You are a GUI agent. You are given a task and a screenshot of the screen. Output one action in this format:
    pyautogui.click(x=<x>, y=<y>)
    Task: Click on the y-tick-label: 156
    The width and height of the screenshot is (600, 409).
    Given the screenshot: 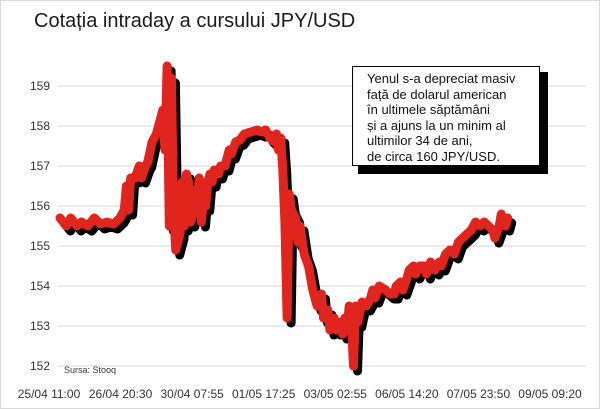 What is the action you would take?
    pyautogui.click(x=40, y=206)
    